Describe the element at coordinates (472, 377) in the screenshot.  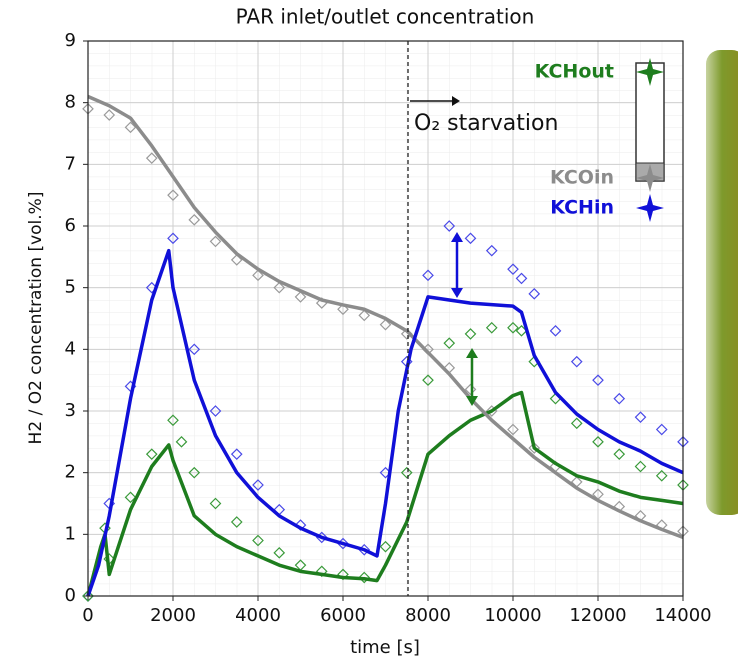
I see `green-arrow` at that location.